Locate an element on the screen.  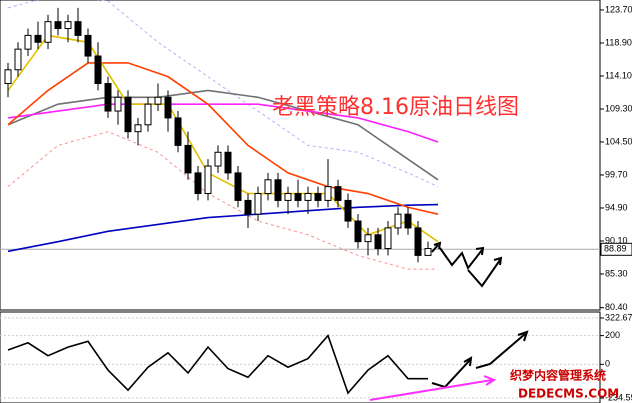
watermark-url: DEDECMS.COM is located at coordinates (568, 394).